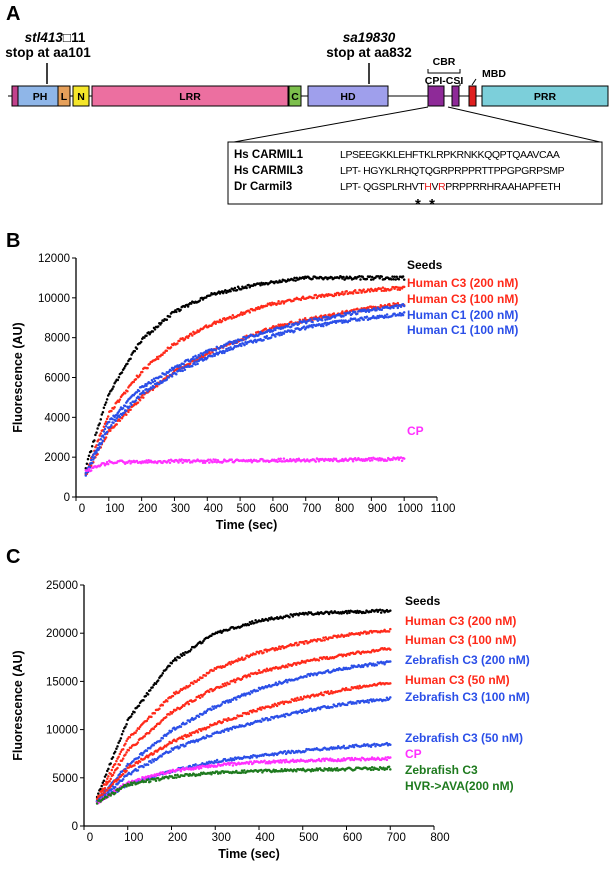 This screenshot has height=873, width=611. I want to click on y-tick-label: 25000, so click(62, 586).